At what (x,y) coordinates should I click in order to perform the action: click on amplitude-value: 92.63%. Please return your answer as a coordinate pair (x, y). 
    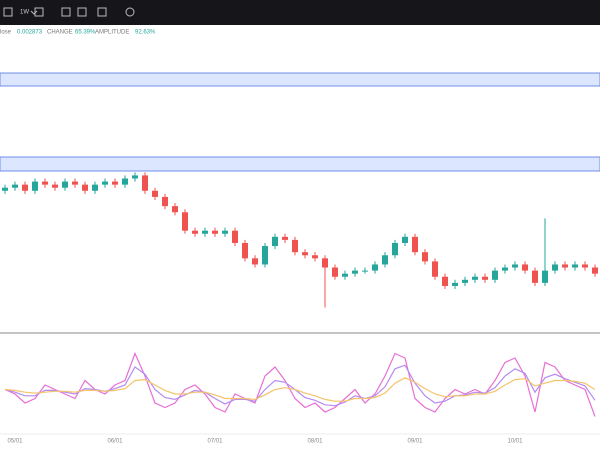
    Looking at the image, I should click on (145, 33).